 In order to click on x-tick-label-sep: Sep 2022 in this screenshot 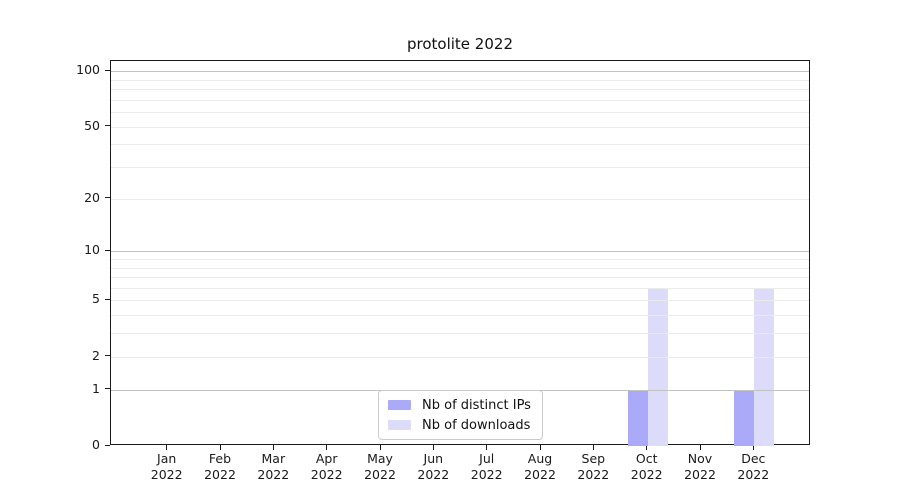, I will do `click(593, 466)`.